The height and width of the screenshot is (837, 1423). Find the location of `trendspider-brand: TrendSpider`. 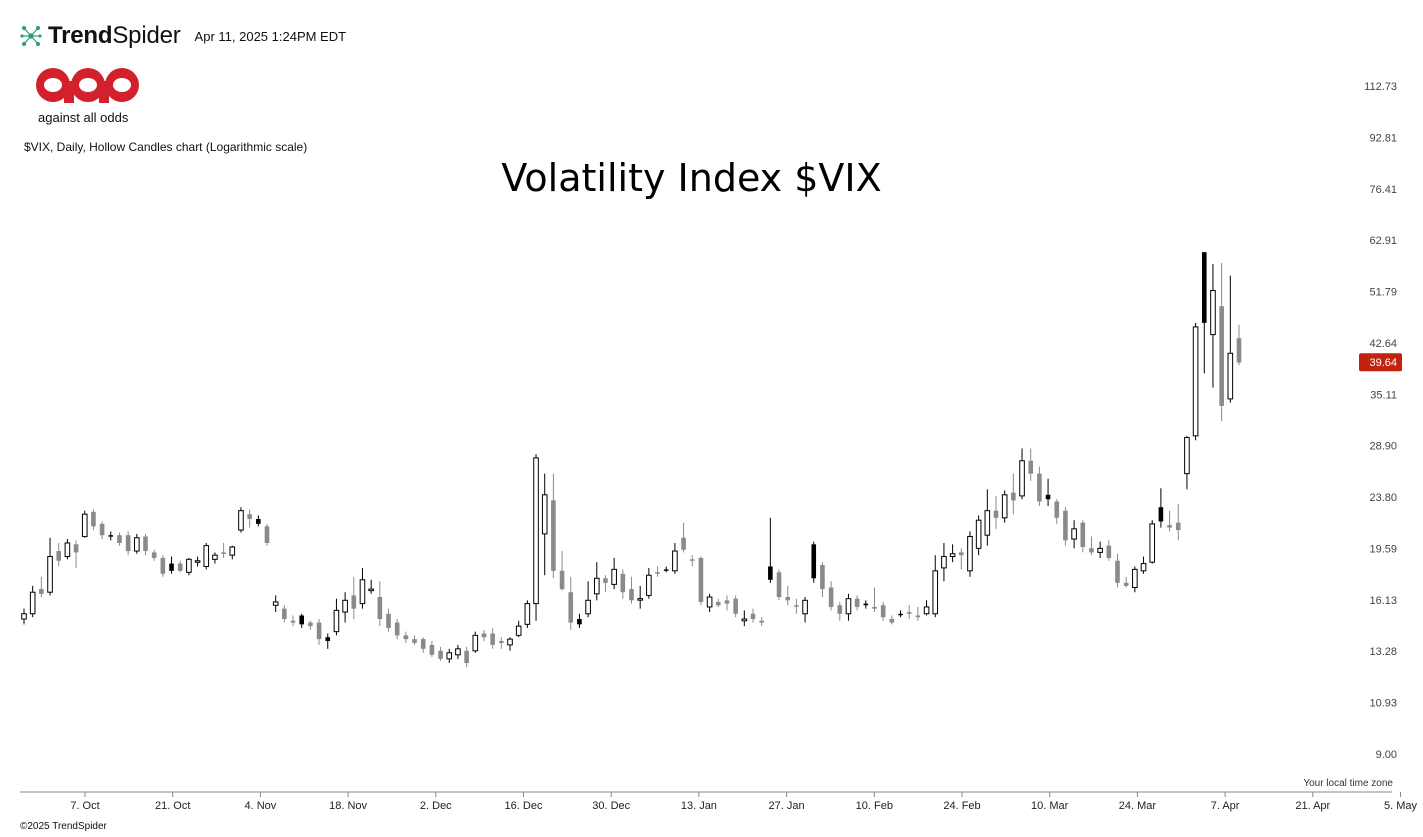

trendspider-brand: TrendSpider is located at coordinates (100, 36).